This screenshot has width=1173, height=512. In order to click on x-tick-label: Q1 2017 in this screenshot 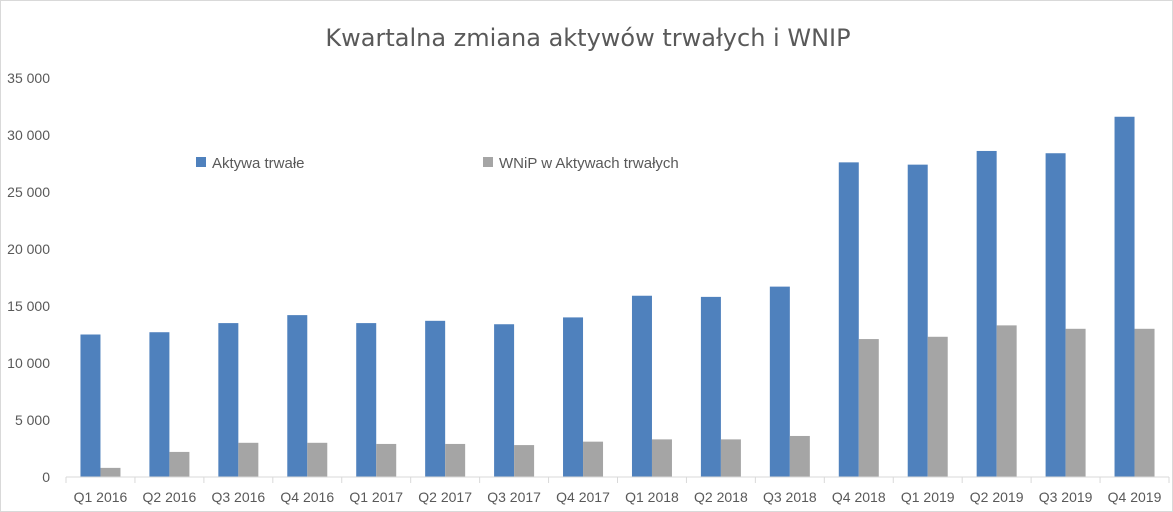, I will do `click(376, 497)`.